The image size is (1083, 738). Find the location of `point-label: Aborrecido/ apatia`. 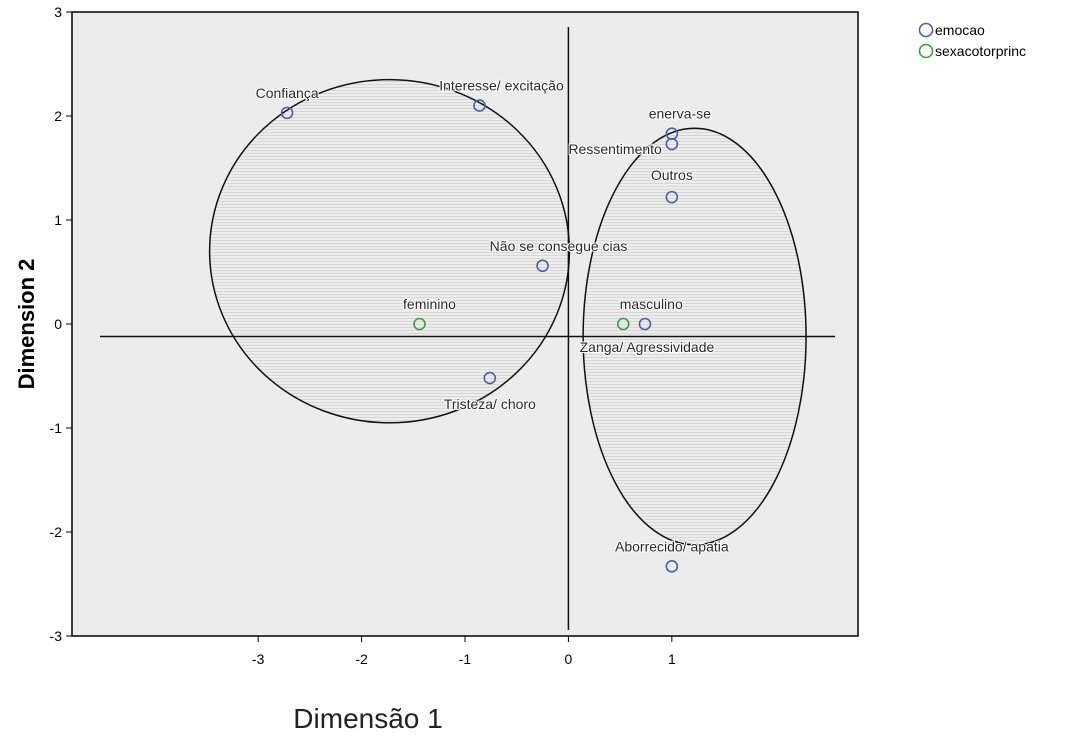

point-label: Aborrecido/ apatia is located at coordinates (672, 546).